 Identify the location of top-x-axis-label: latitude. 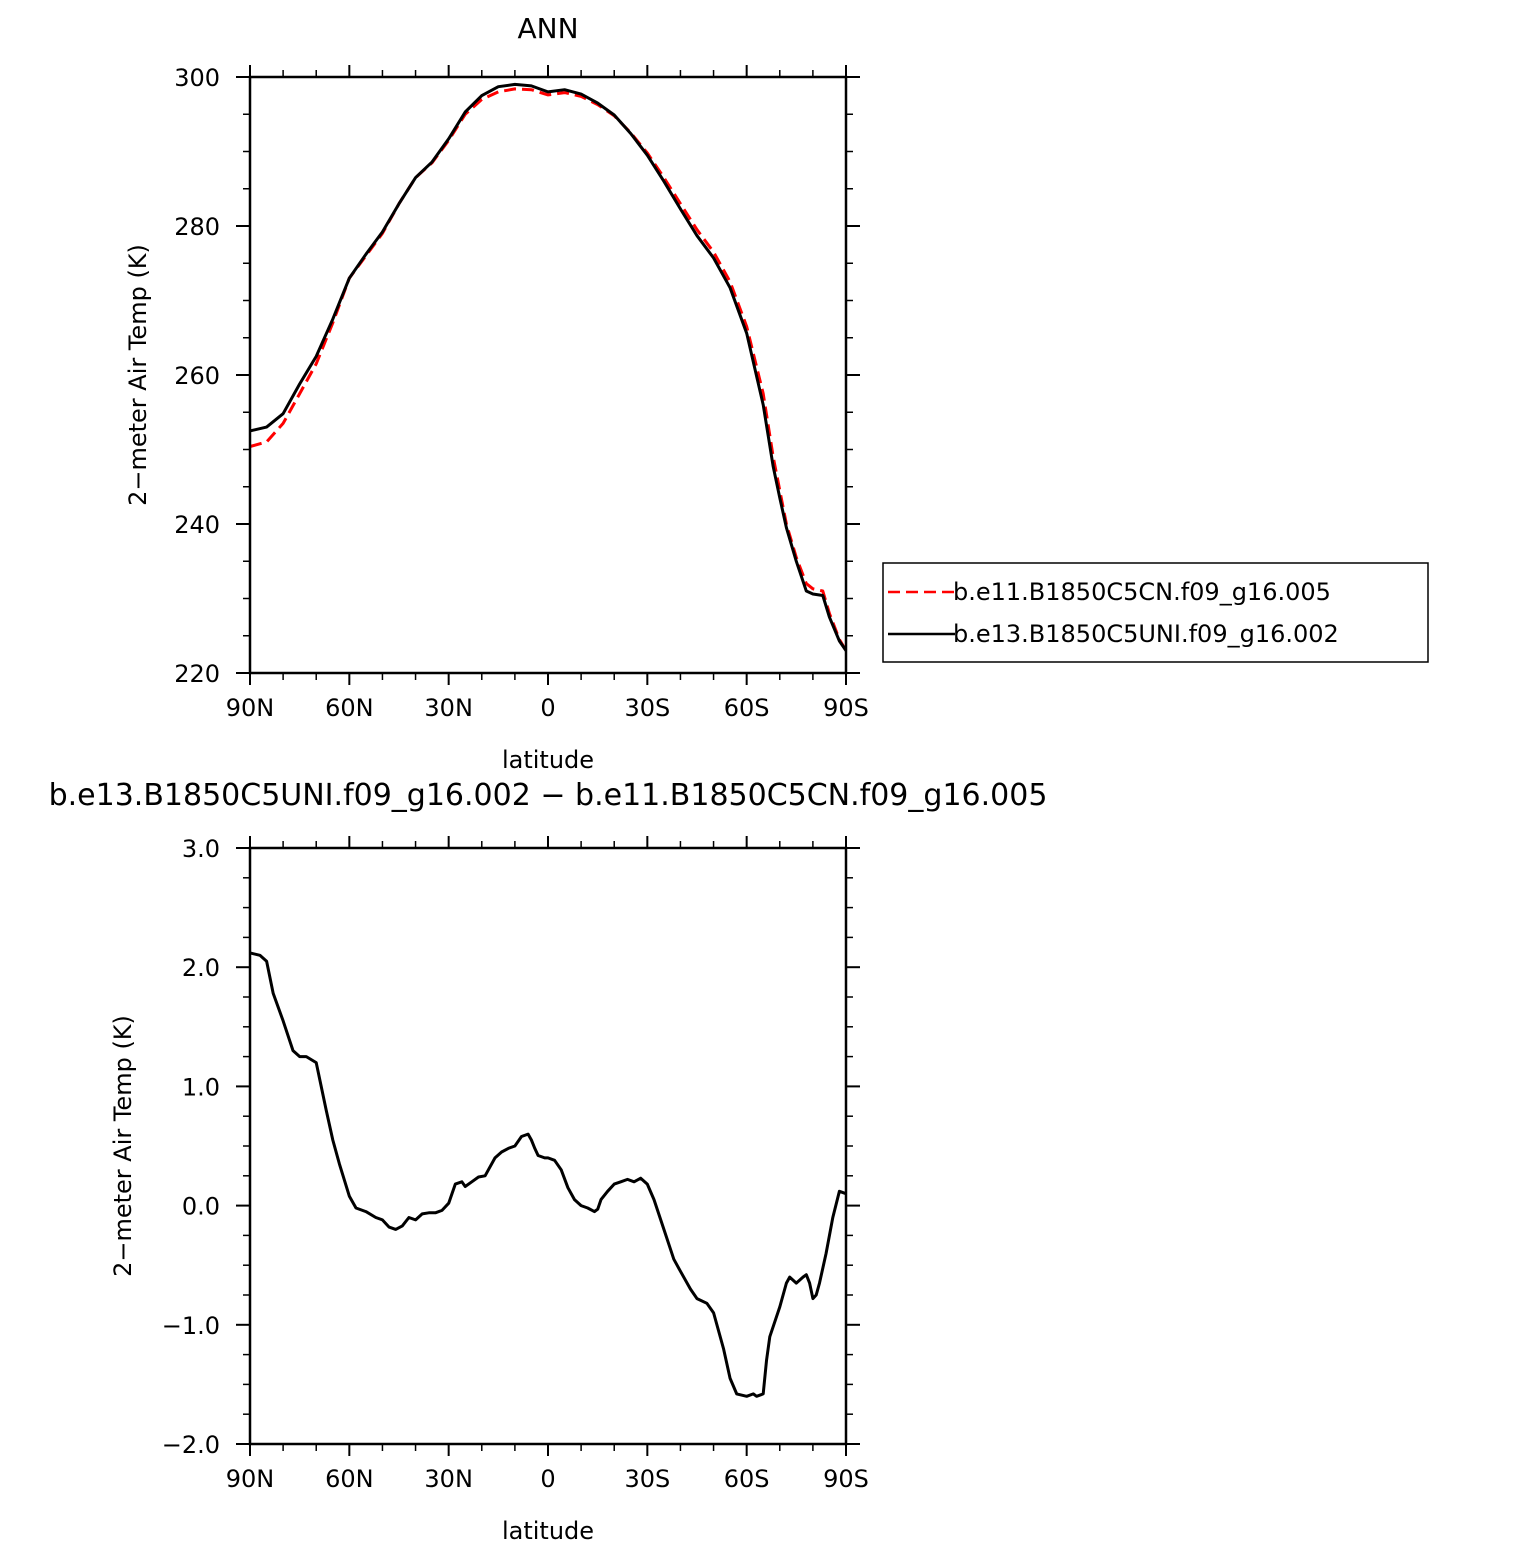
(548, 760).